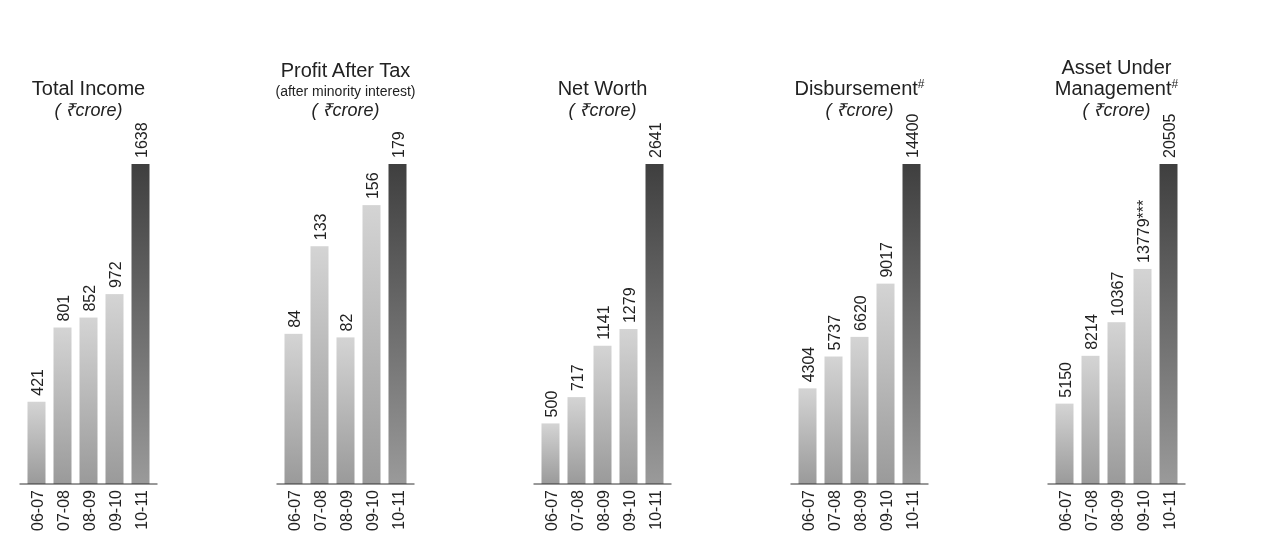 This screenshot has height=539, width=1286. I want to click on data-label: 82, so click(346, 322).